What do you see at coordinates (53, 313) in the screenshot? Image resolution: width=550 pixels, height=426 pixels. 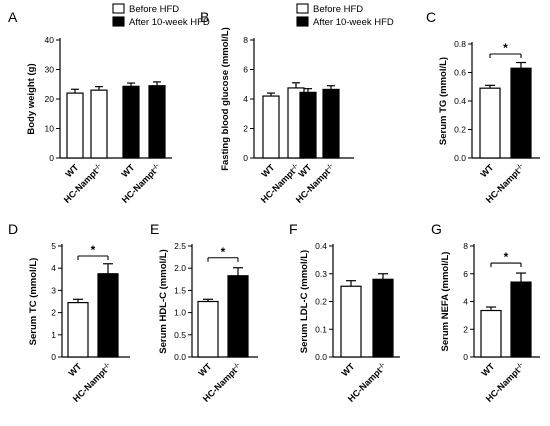 I see `y-tick-label-d-2: 2` at bounding box center [53, 313].